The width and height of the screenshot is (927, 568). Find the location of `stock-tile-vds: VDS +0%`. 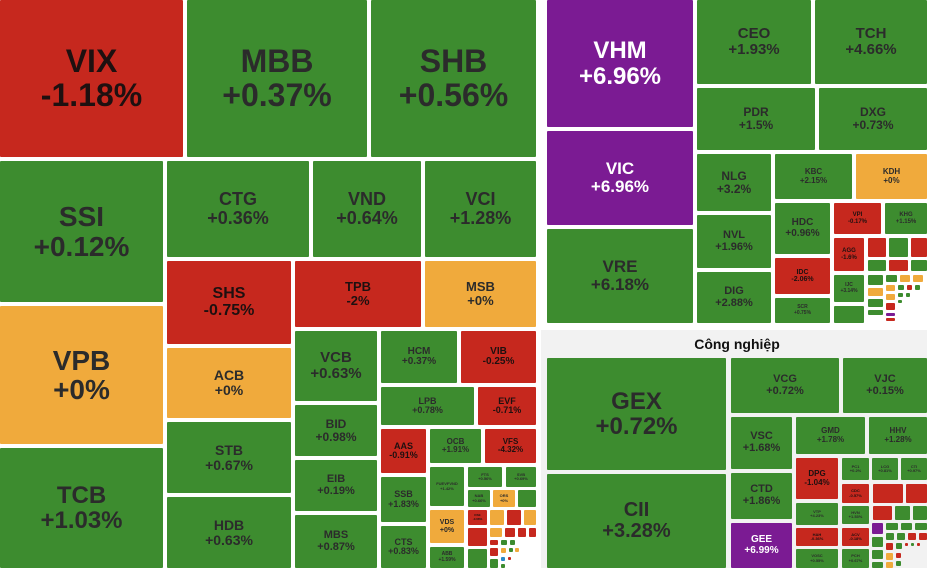

stock-tile-vds: VDS +0% is located at coordinates (447, 526).